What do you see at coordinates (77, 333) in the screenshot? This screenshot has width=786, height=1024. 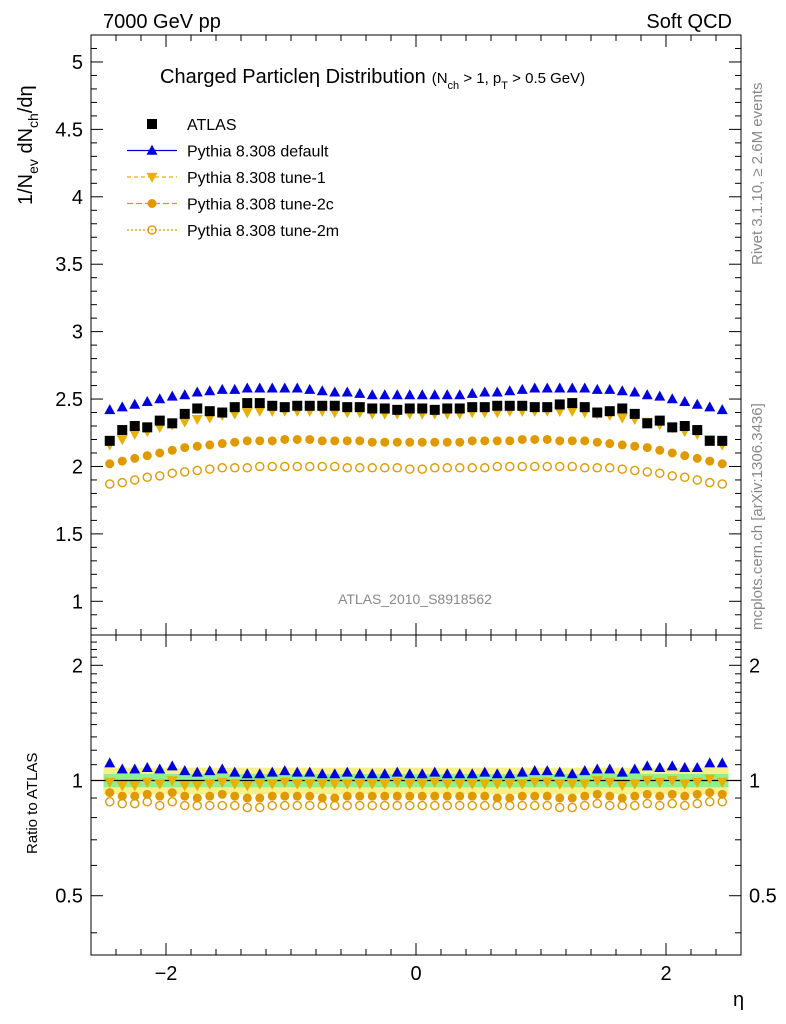 I see `y-tick-label: 3` at bounding box center [77, 333].